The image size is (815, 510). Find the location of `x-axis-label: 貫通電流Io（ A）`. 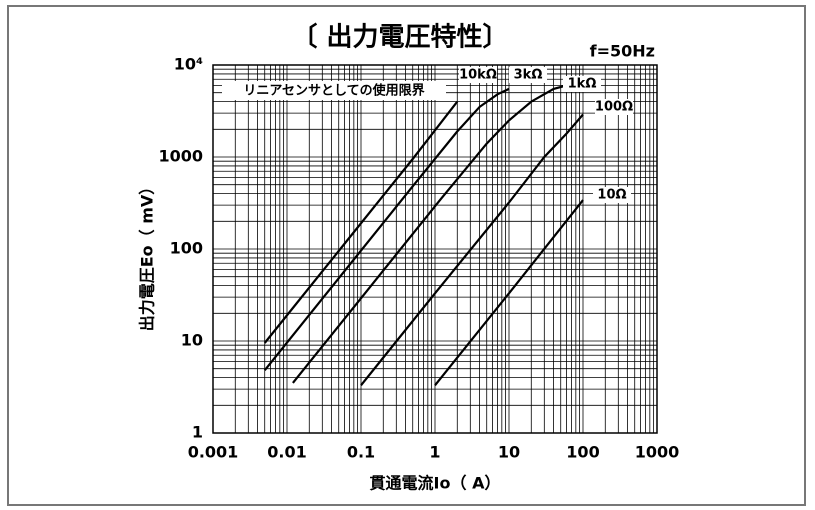

x-axis-label: 貫通電流Io（ A） is located at coordinates (435, 483).